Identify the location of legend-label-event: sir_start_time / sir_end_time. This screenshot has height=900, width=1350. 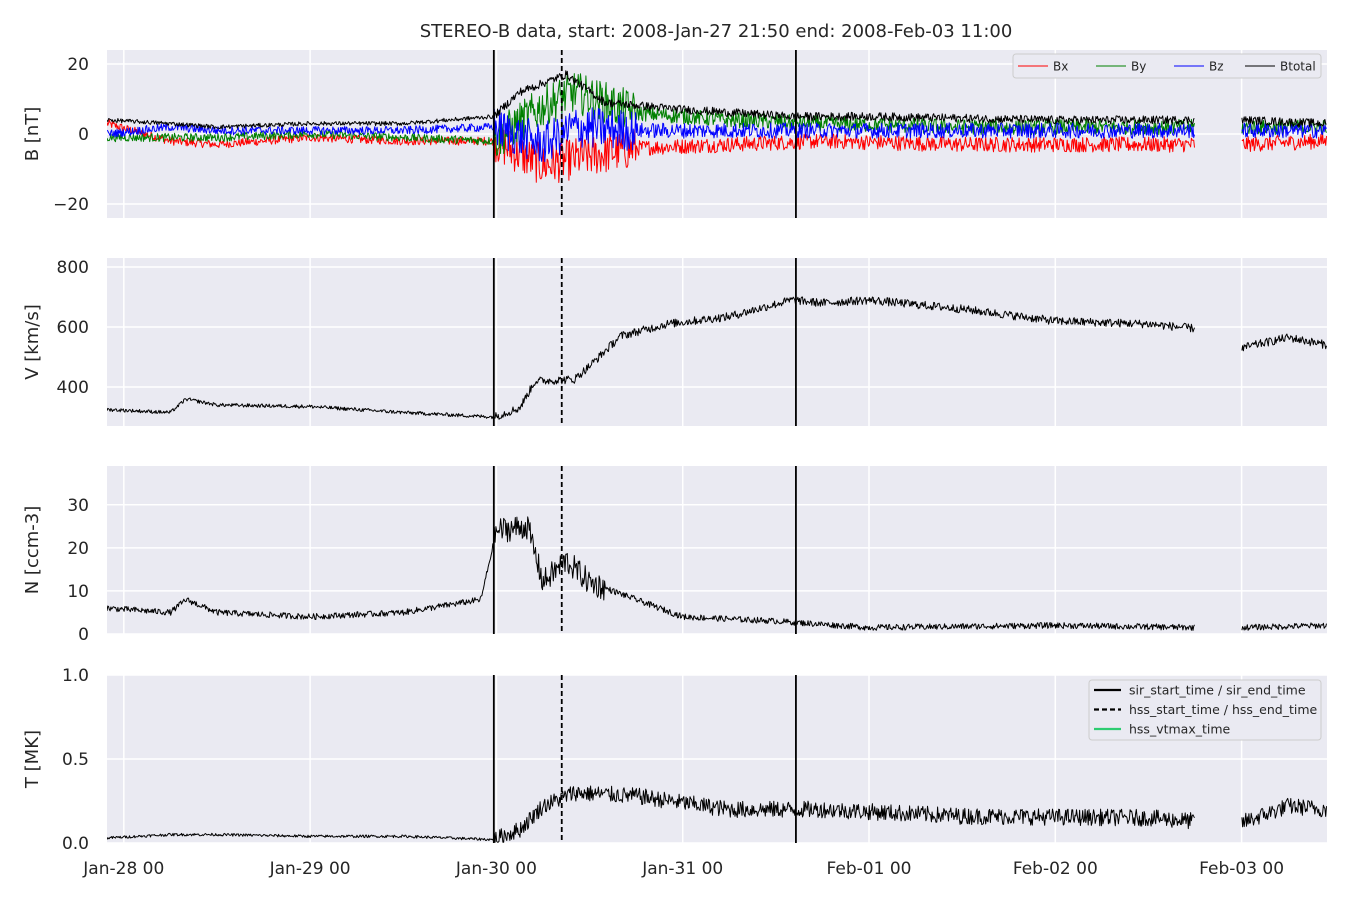
(1217, 690).